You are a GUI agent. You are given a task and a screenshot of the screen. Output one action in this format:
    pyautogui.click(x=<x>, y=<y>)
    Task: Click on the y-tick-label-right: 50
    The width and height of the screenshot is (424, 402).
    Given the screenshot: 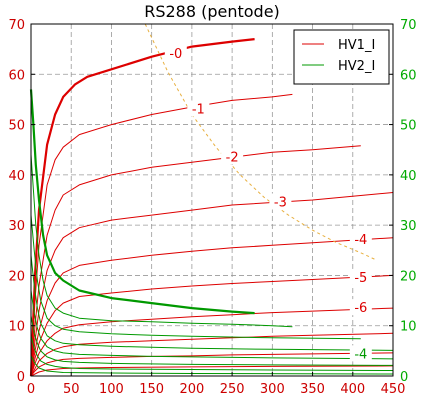 What is the action you would take?
    pyautogui.click(x=408, y=126)
    